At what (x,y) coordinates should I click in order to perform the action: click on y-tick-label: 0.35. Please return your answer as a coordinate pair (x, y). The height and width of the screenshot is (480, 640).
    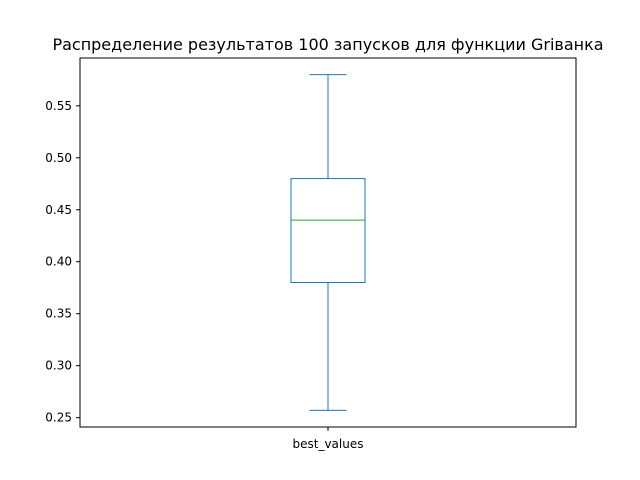
    Looking at the image, I should click on (58, 314).